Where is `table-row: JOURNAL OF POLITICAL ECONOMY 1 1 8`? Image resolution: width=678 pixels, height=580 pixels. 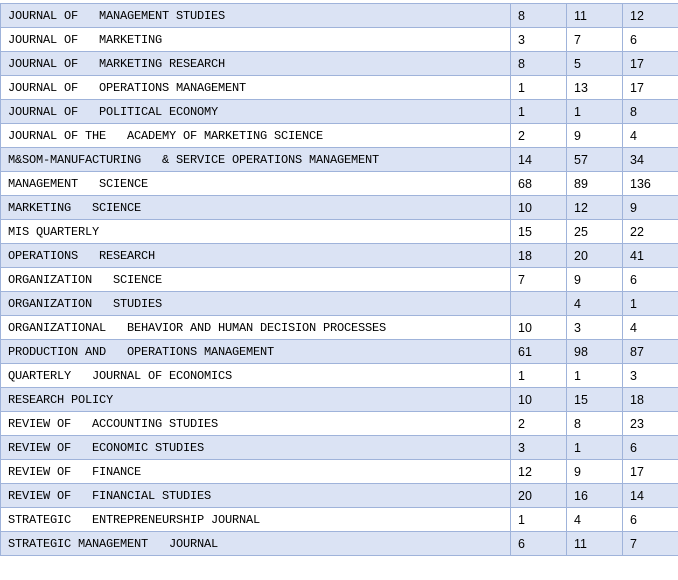
table-row: JOURNAL OF POLITICAL ECONOMY 1 1 8 is located at coordinates (339, 111).